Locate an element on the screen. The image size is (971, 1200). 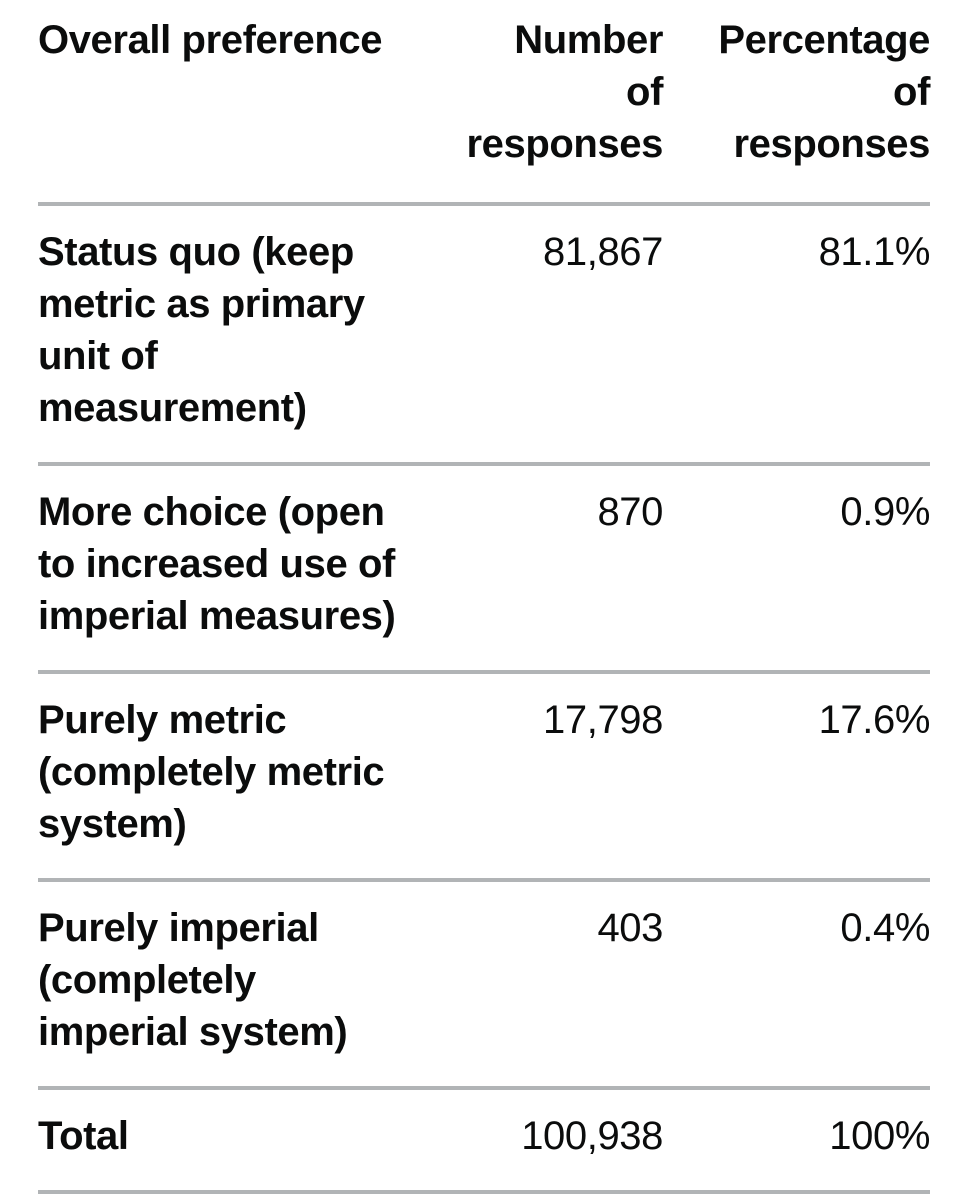
percentage-cell: 0.9% is located at coordinates (796, 569).